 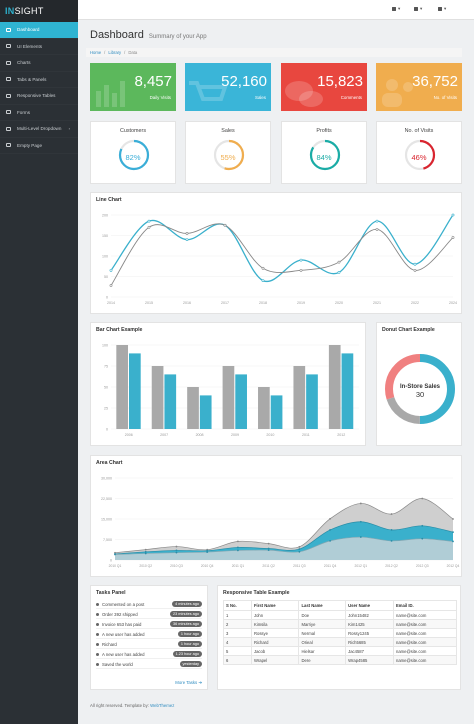 I want to click on tabs-panels-icon, so click(x=8, y=79).